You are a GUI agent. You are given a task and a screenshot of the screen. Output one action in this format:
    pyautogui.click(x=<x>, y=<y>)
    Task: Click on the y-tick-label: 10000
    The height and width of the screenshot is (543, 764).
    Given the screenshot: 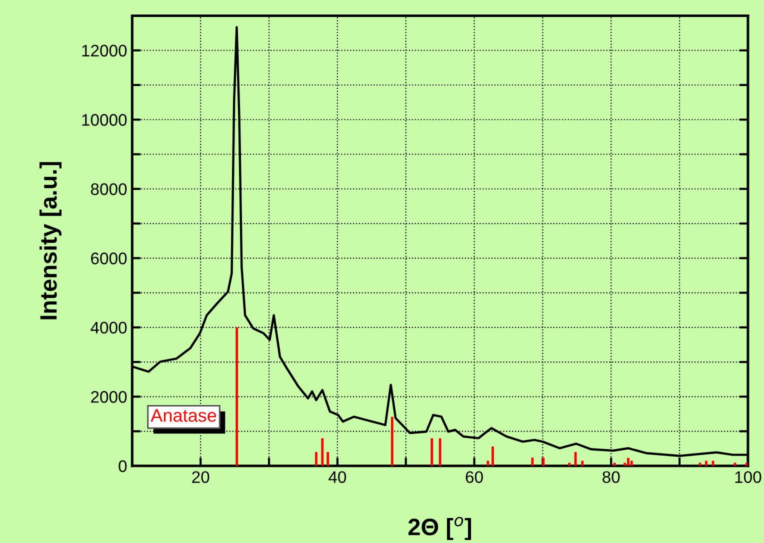 What is the action you would take?
    pyautogui.click(x=104, y=120)
    